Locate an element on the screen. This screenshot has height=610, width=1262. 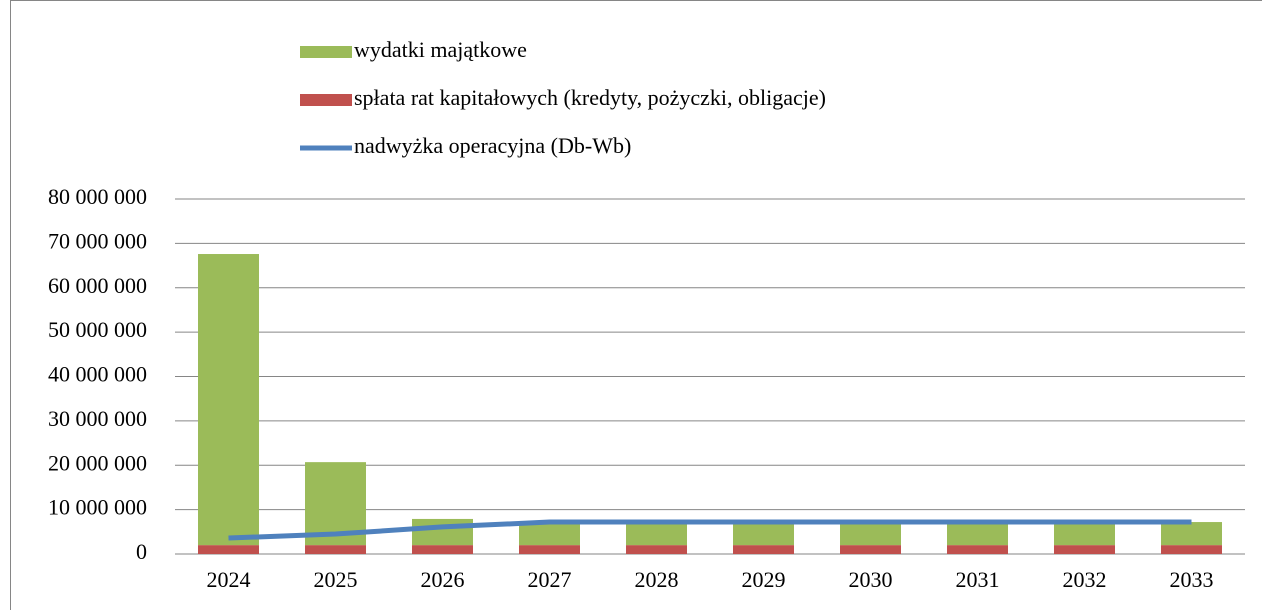
y-tick-label: 50 000 000 is located at coordinates (97, 329).